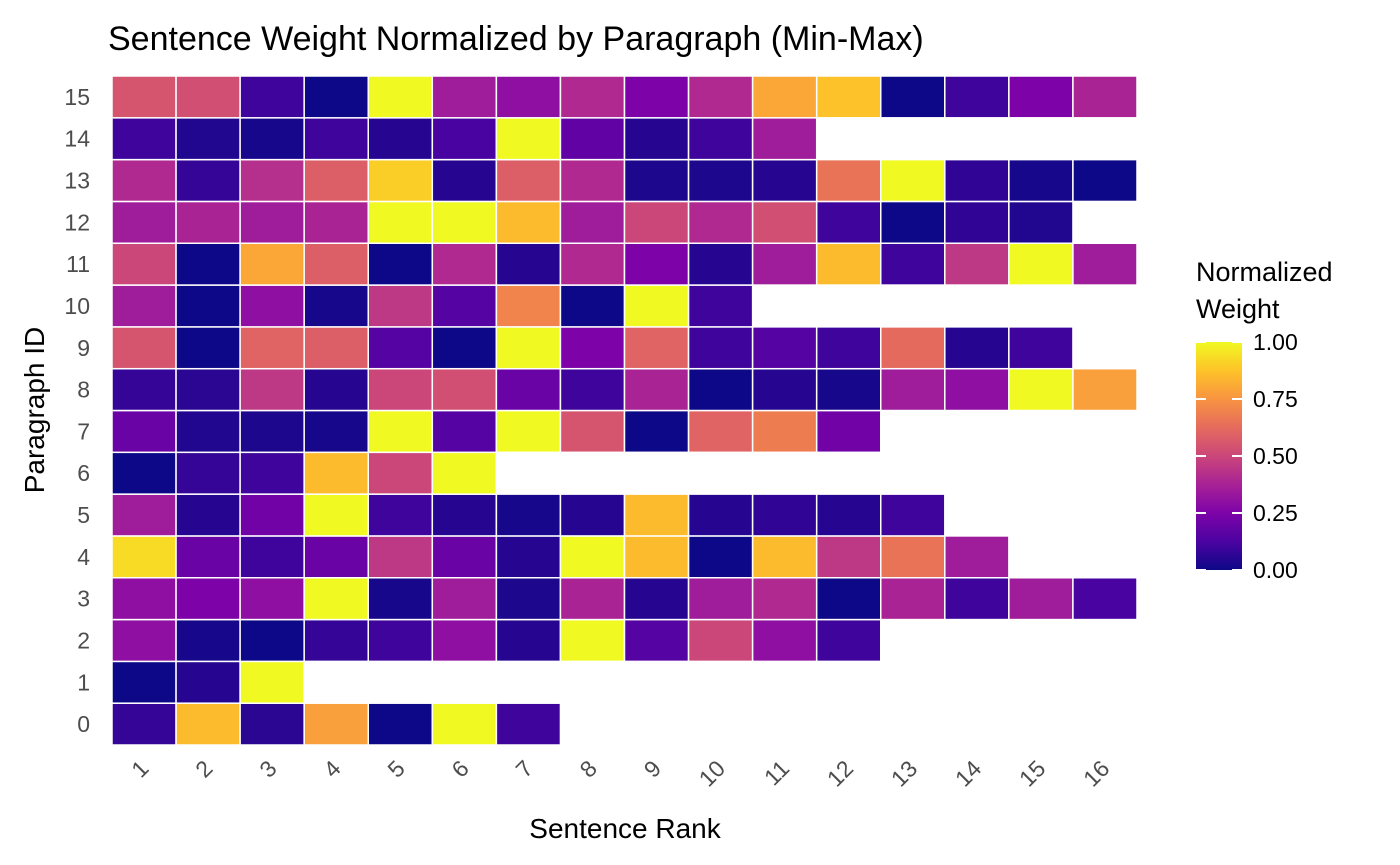  I want to click on heatmap-cell-p15-s2, so click(208, 97).